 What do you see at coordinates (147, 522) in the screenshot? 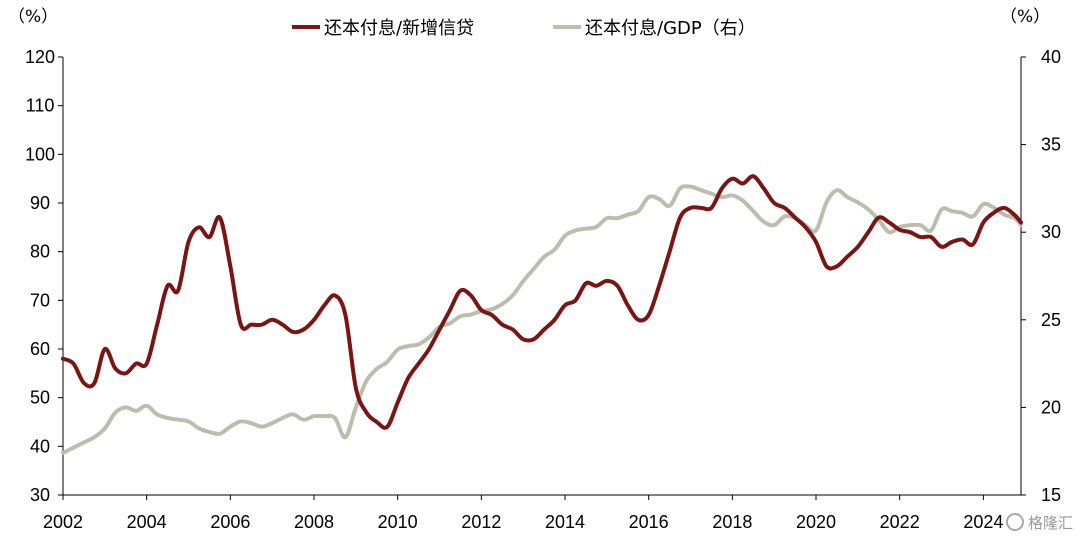
I see `x-tick-label: 2004` at bounding box center [147, 522].